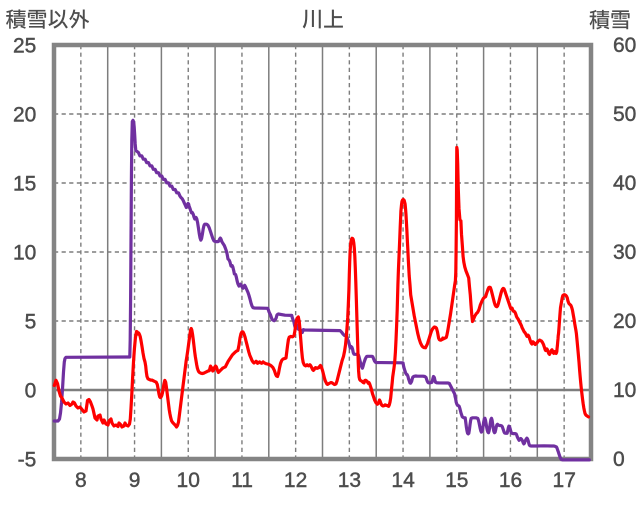 This screenshot has height=506, width=636. I want to click on svg-text: 14, so click(403, 480).